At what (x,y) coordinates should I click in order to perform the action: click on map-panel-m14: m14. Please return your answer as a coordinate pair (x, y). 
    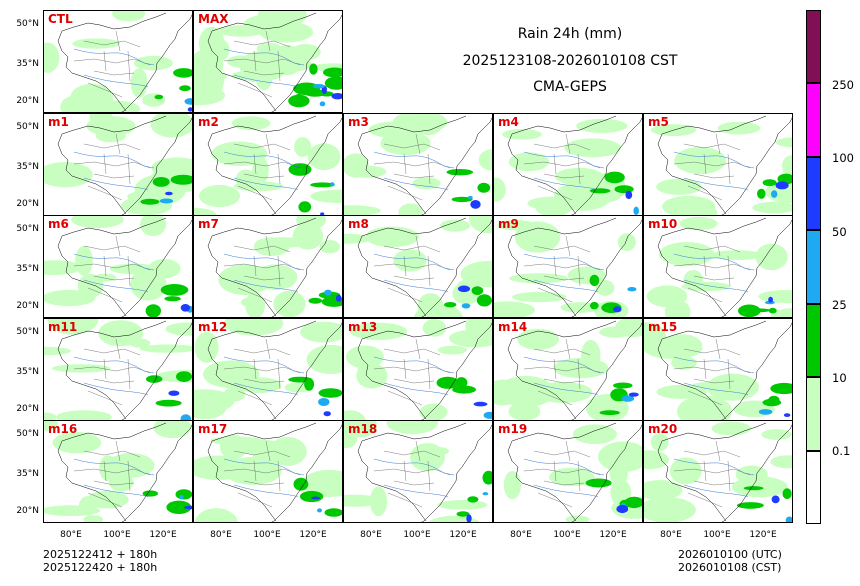
    Looking at the image, I should click on (568, 369).